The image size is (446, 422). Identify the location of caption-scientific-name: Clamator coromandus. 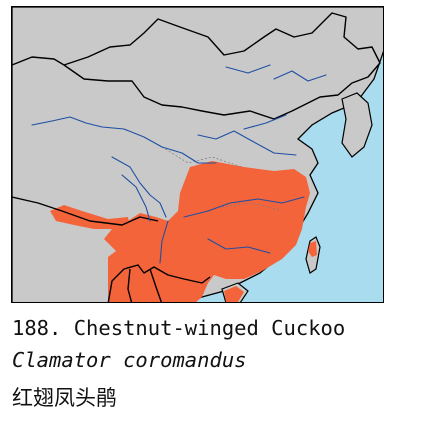
(129, 360).